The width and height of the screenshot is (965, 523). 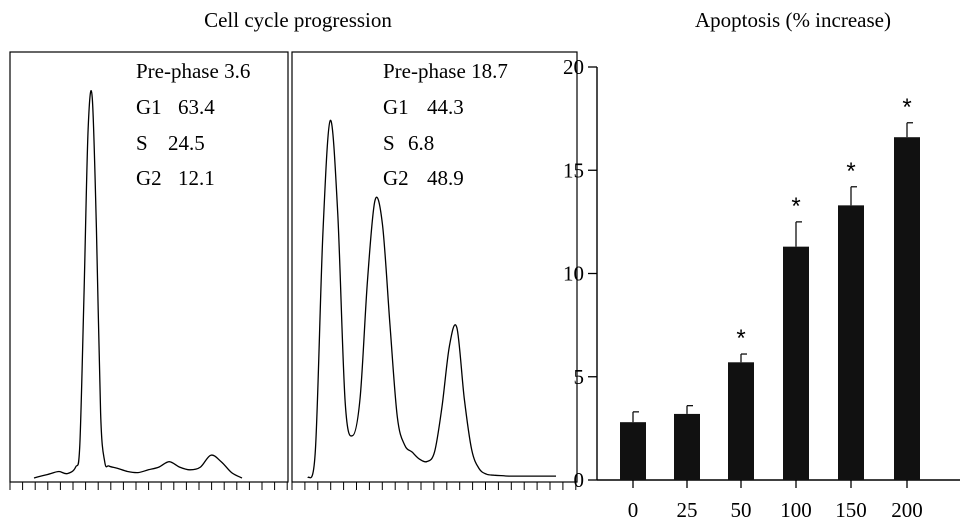 I want to click on x-tick-label: 150, so click(x=851, y=510).